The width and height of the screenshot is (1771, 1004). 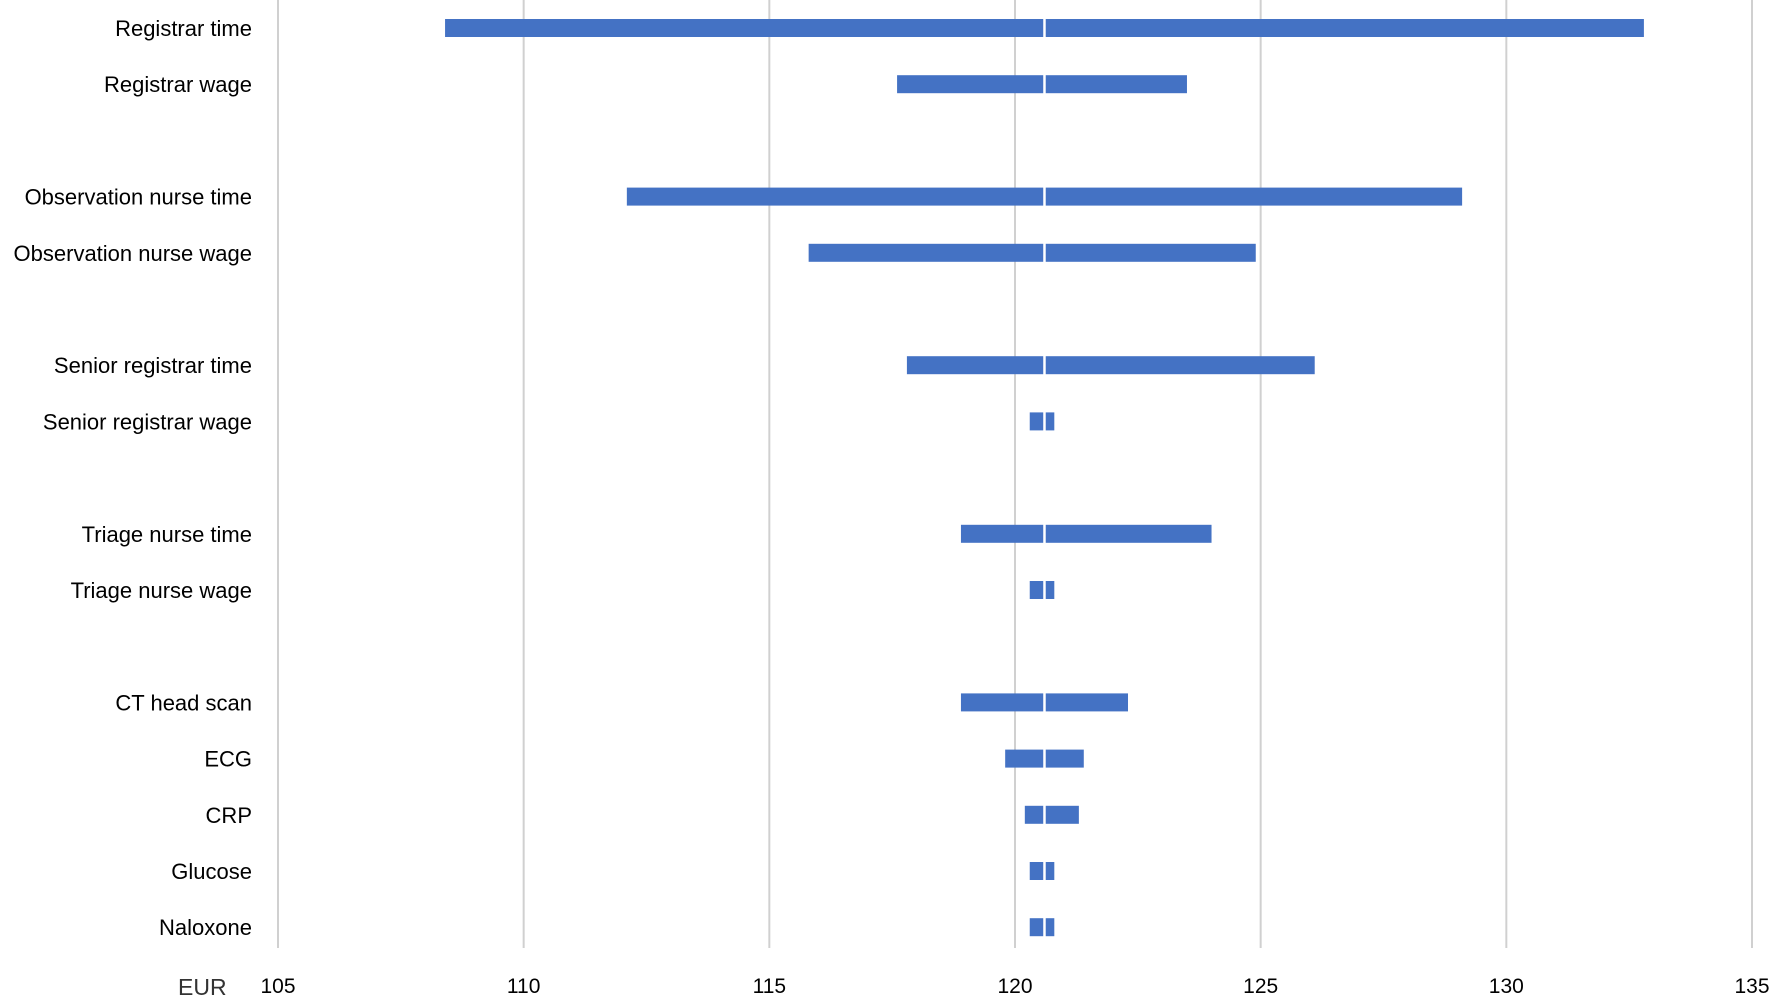 I want to click on bar-triage-nurse-wage, so click(x=1042, y=590).